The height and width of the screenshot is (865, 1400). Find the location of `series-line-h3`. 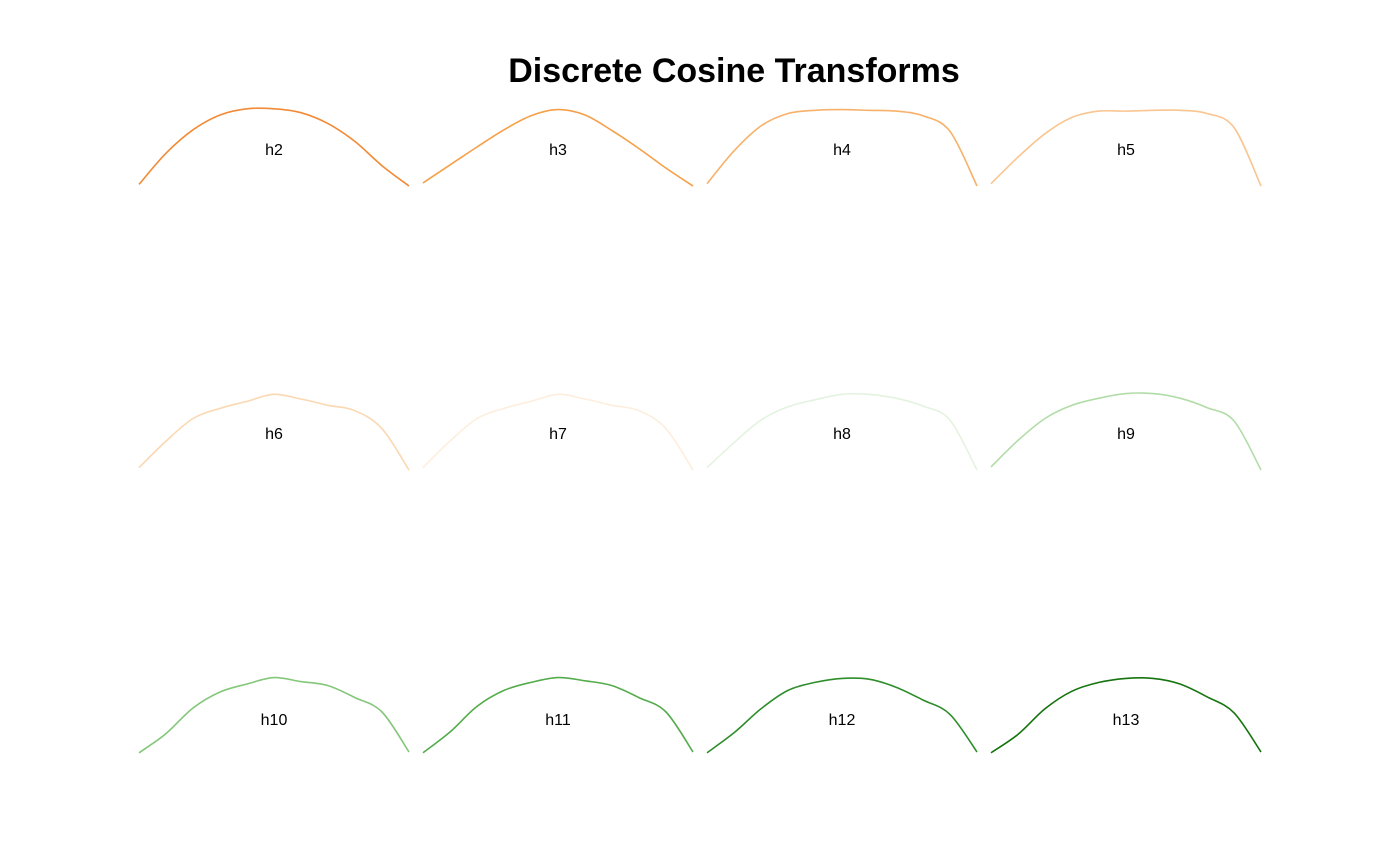

series-line-h3 is located at coordinates (558, 147).